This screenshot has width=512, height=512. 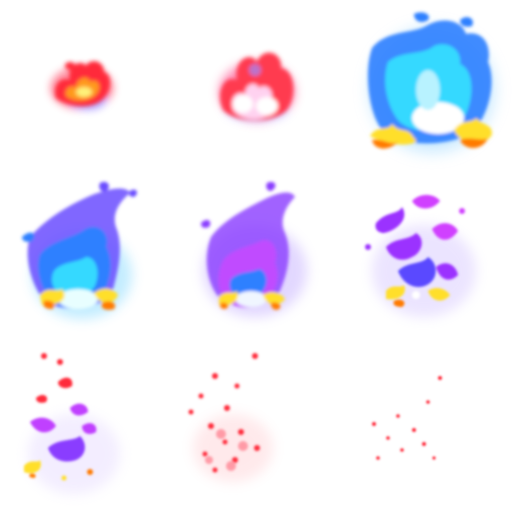 I want to click on frame-6-violet-scatter, so click(x=427, y=256).